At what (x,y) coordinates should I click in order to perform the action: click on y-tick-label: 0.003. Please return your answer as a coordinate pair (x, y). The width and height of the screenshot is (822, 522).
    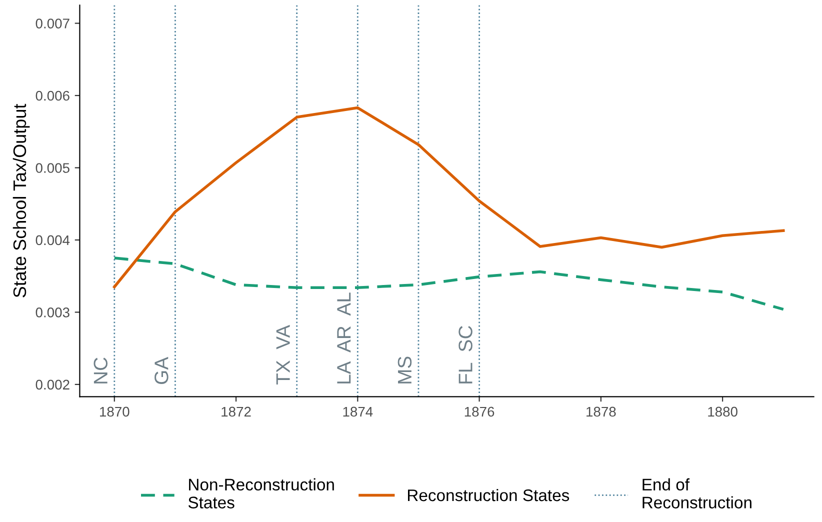
    Looking at the image, I should click on (53, 313).